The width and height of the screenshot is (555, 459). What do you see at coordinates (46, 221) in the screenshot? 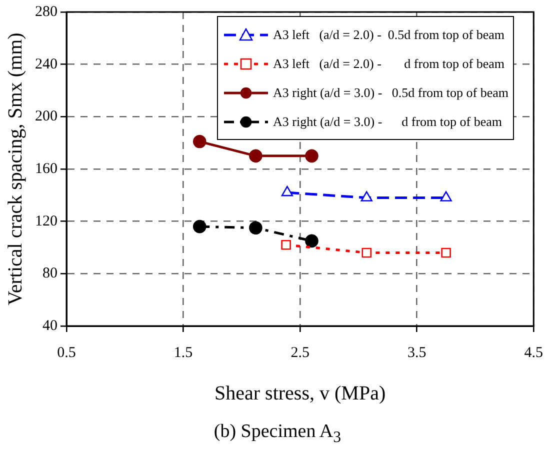
I see `y-tick-label: 120` at bounding box center [46, 221].